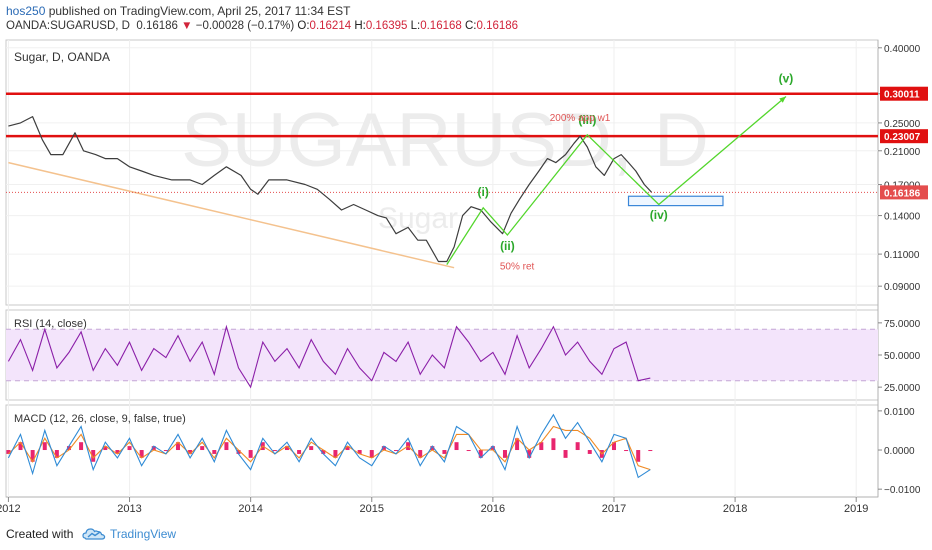  Describe the element at coordinates (902, 217) in the screenshot. I see `price-tick-label: 0.14000` at that location.